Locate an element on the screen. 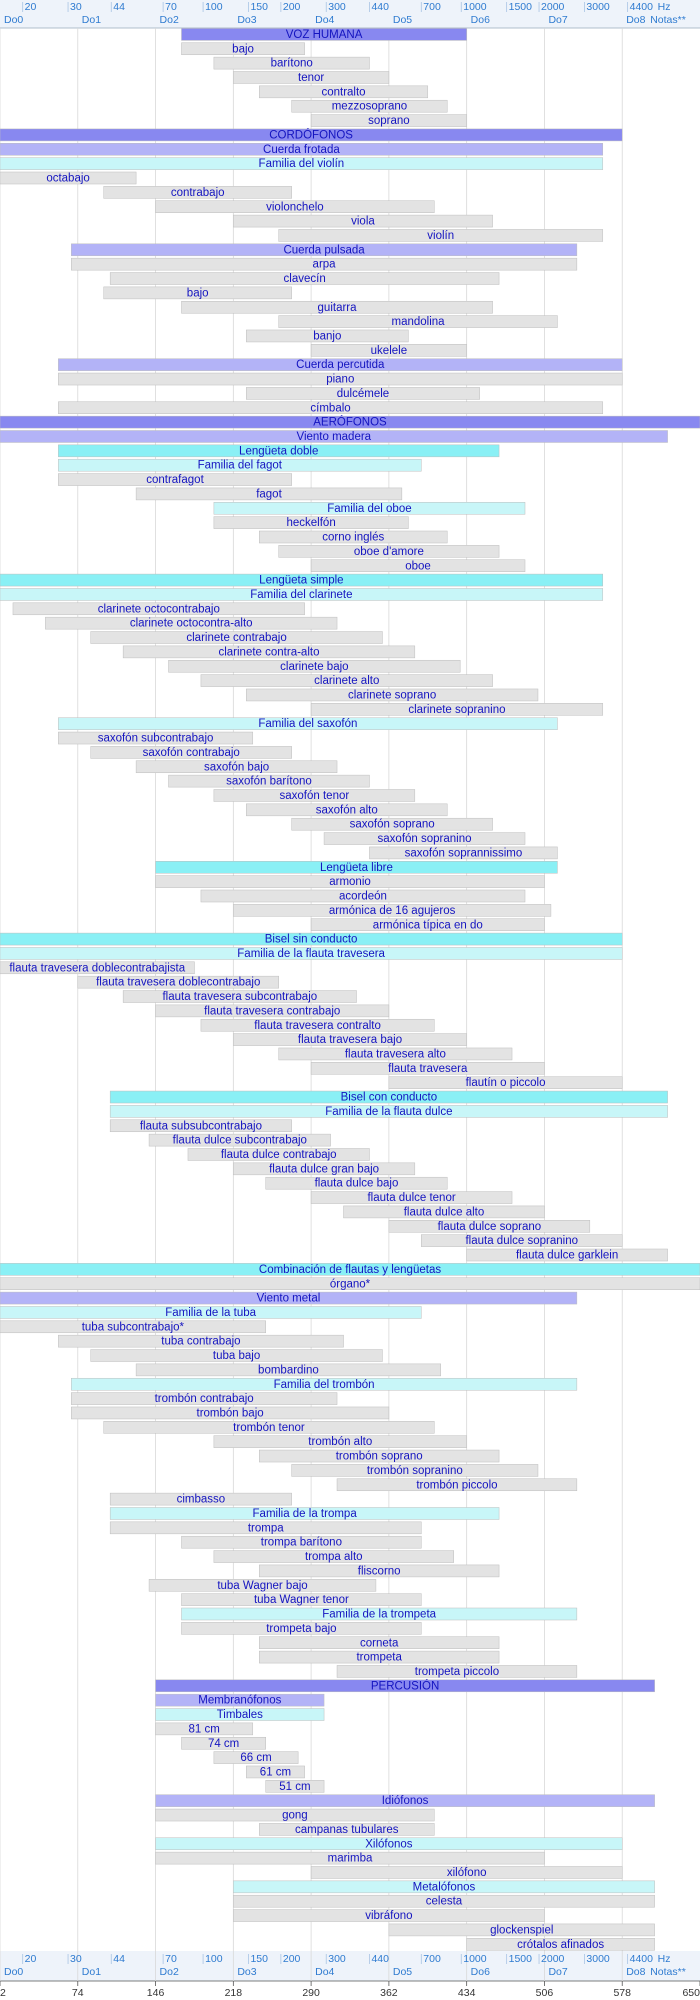 This screenshot has height=2000, width=700. range-label: flauta travesera subcontrabajo is located at coordinates (239, 997).